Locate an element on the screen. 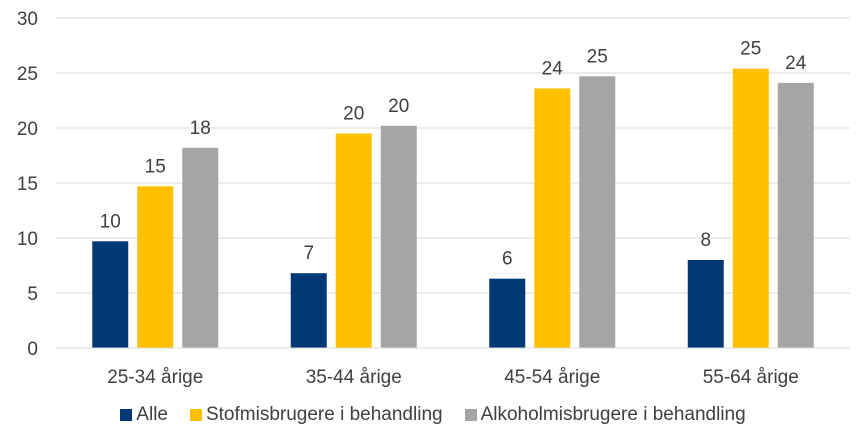 The image size is (866, 432). x-tick-label: 35-44 årige is located at coordinates (354, 377).